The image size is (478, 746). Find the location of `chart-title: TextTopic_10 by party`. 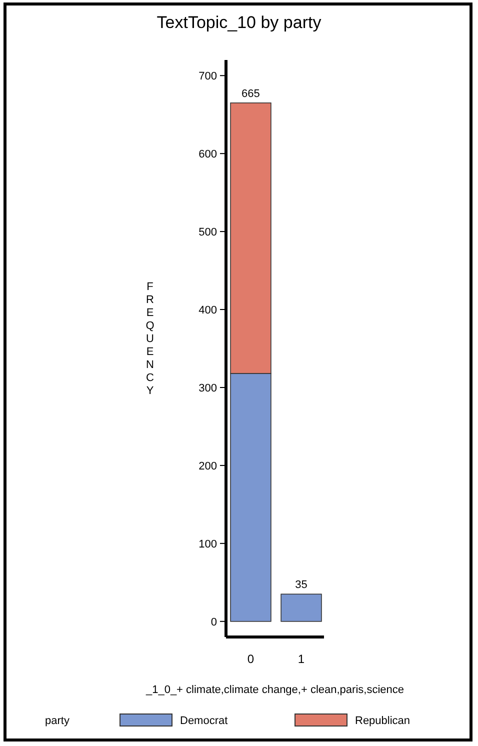

chart-title: TextTopic_10 by party is located at coordinates (239, 22).